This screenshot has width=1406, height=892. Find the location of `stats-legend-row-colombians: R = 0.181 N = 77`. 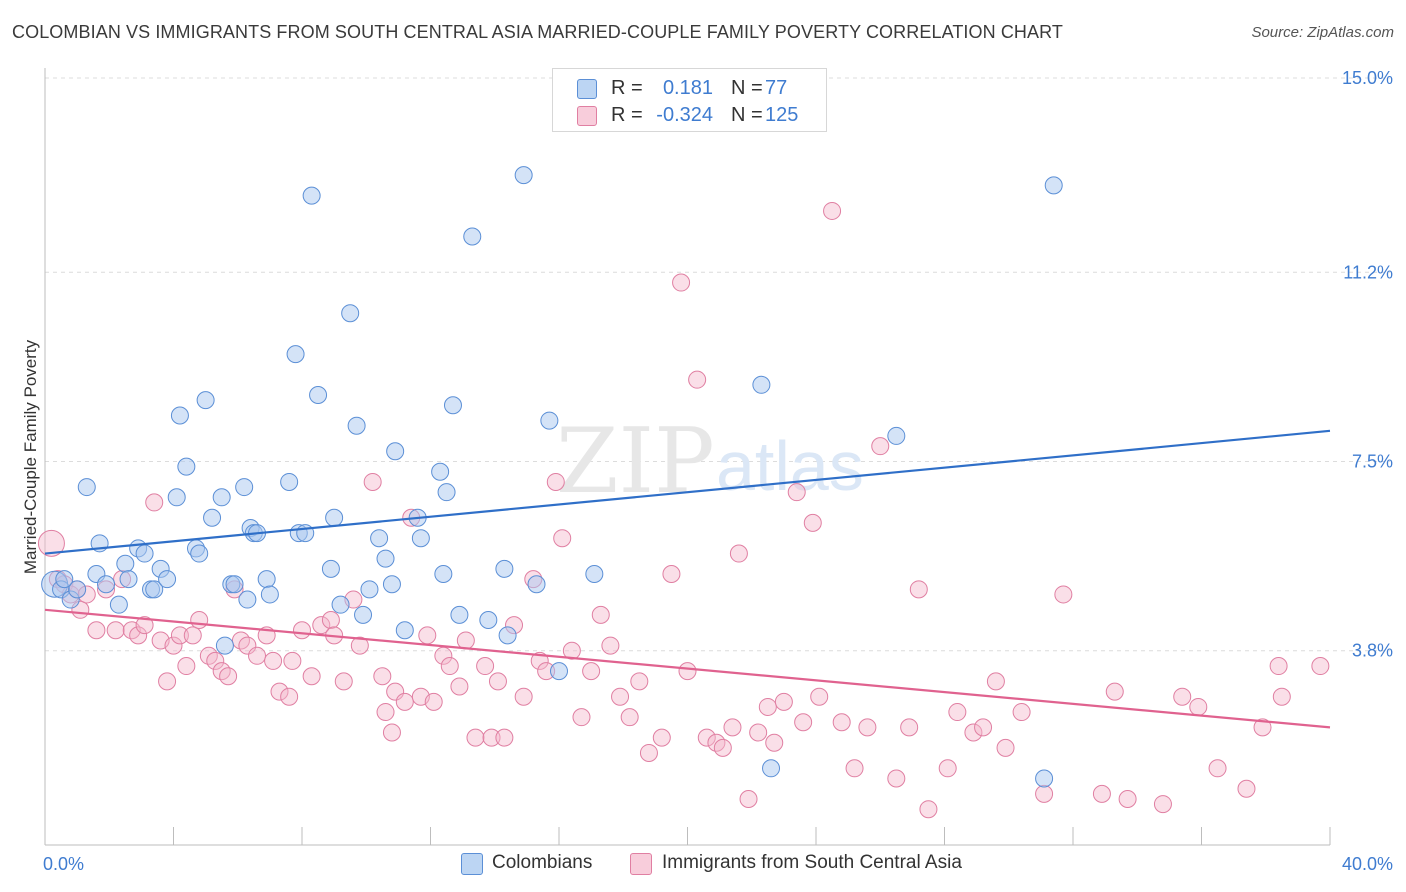

stats-legend-row-colombians: R = 0.181 N = 77 is located at coordinates (689, 88).